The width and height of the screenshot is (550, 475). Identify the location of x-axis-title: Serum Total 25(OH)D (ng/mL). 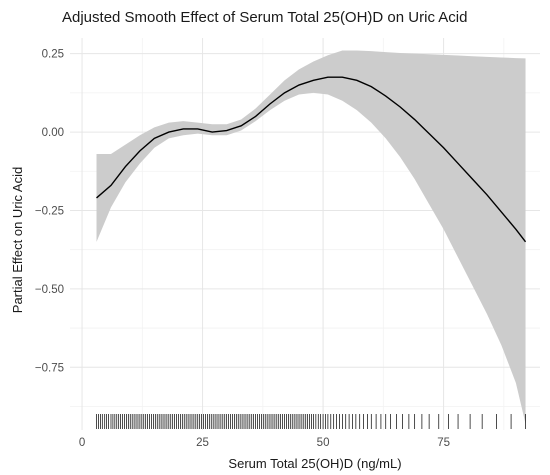
(314, 463).